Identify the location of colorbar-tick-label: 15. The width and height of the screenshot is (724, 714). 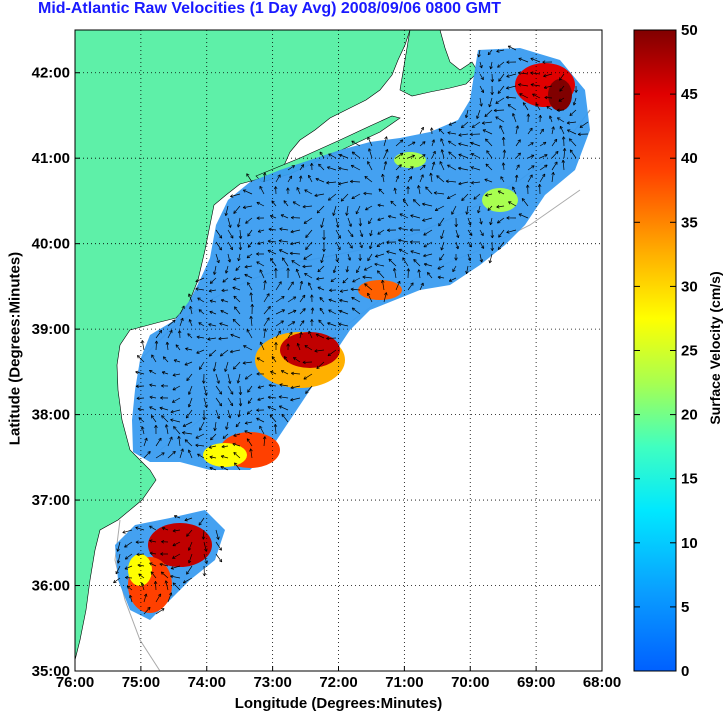
(689, 479).